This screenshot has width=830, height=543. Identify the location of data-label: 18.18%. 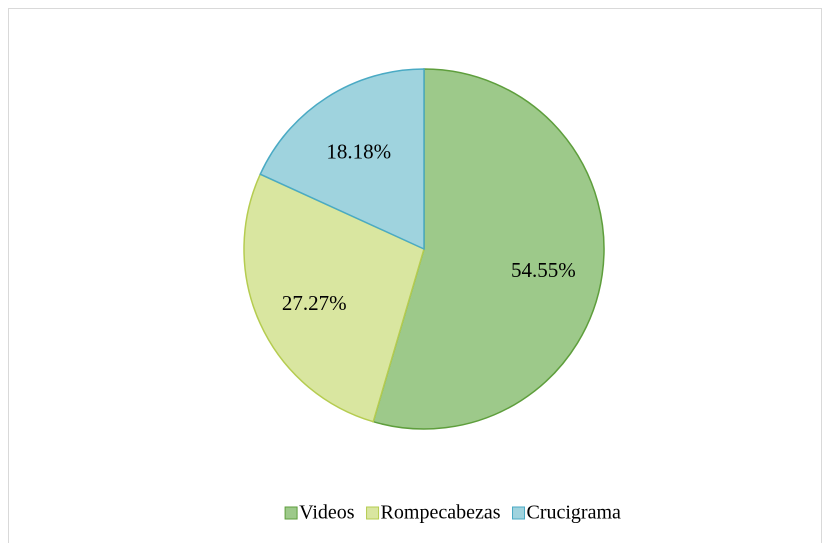
(358, 151).